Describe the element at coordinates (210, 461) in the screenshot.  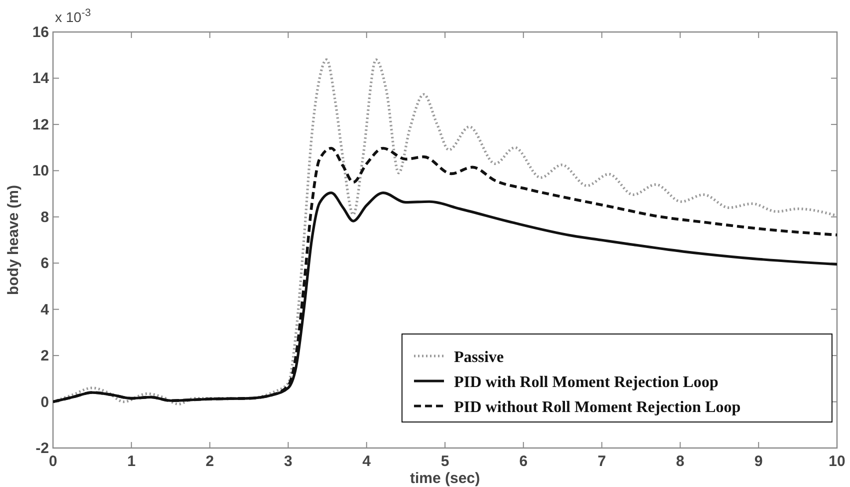
I see `x-tick-label: 2` at that location.